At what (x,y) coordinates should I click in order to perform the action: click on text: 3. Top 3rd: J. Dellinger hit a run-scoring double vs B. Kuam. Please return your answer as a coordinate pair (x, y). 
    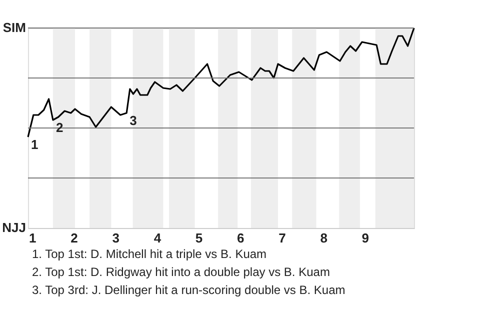
    Looking at the image, I should click on (189, 290).